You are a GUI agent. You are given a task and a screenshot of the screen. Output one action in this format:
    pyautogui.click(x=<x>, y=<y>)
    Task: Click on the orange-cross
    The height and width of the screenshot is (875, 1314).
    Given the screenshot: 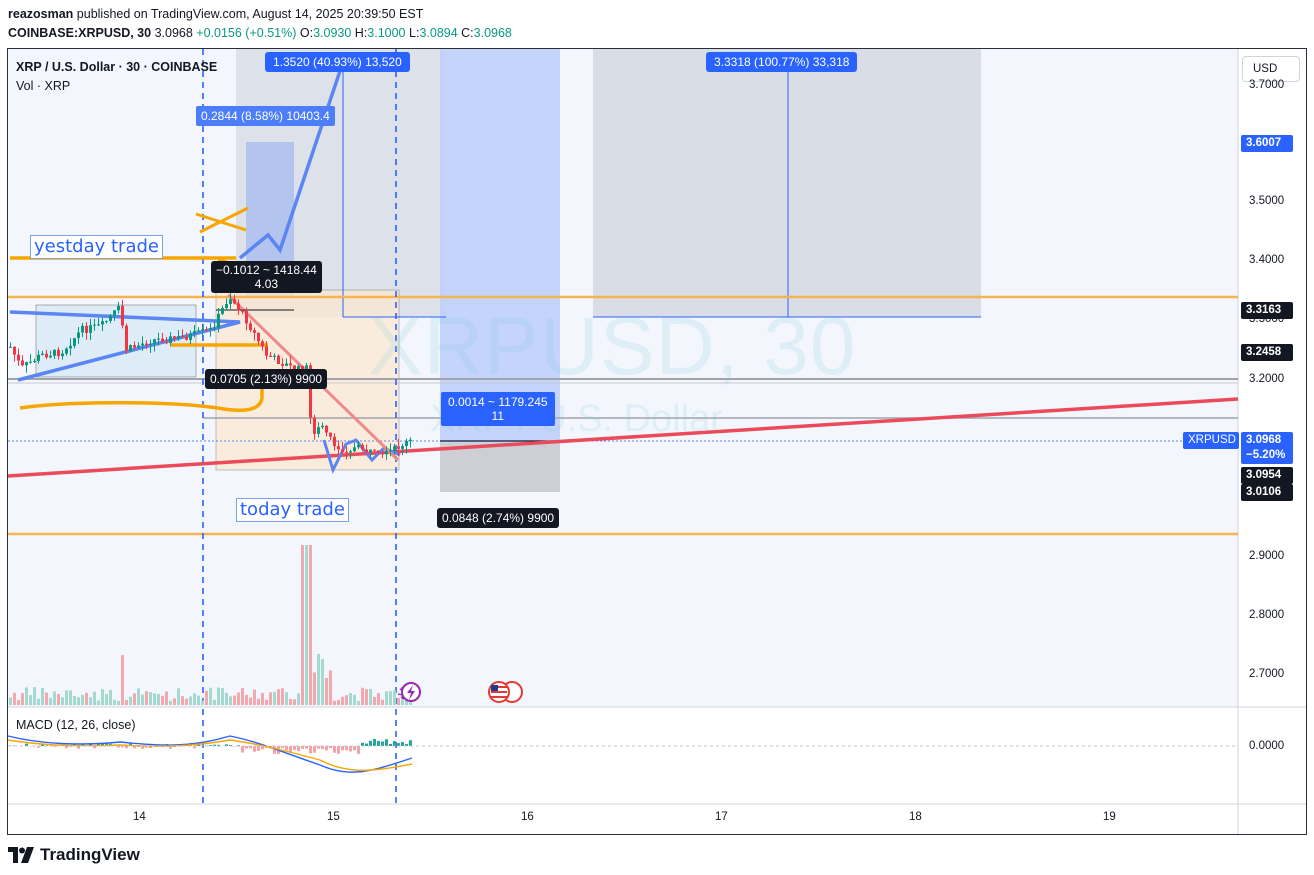 What is the action you would take?
    pyautogui.click(x=222, y=220)
    